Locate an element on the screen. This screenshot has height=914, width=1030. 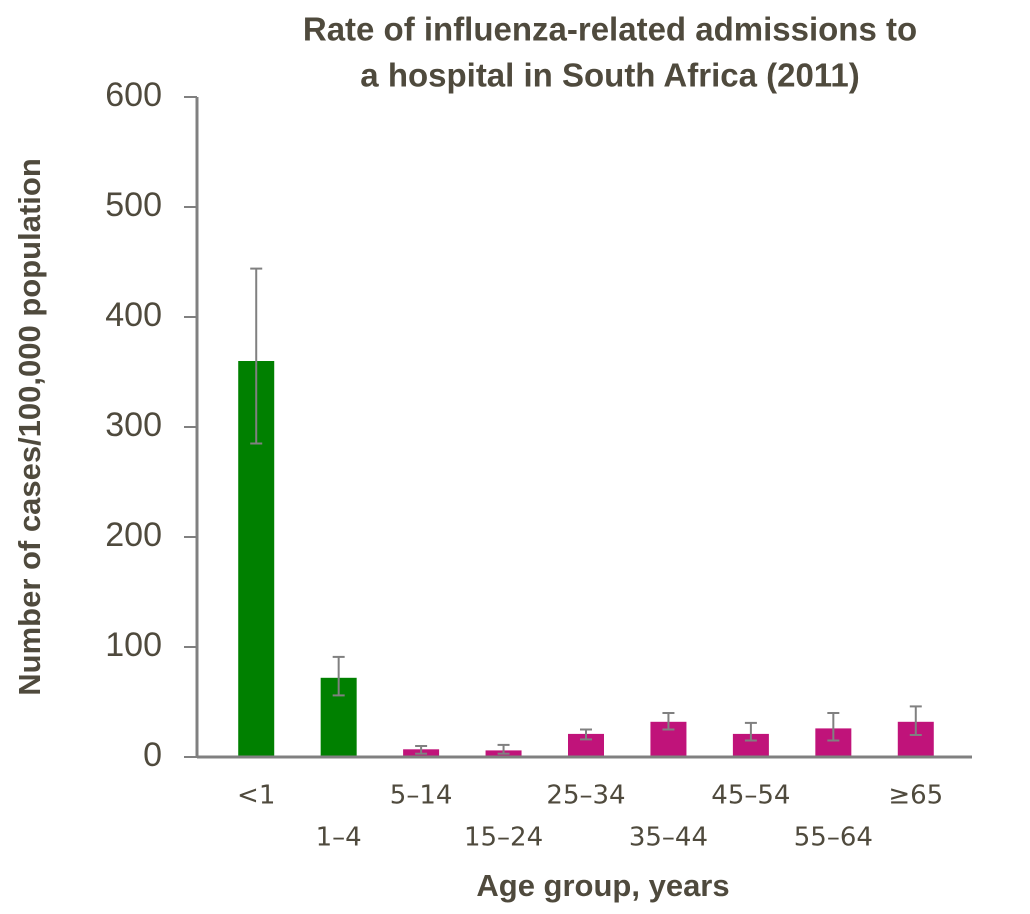
x-tick-label: <1 is located at coordinates (256, 796).